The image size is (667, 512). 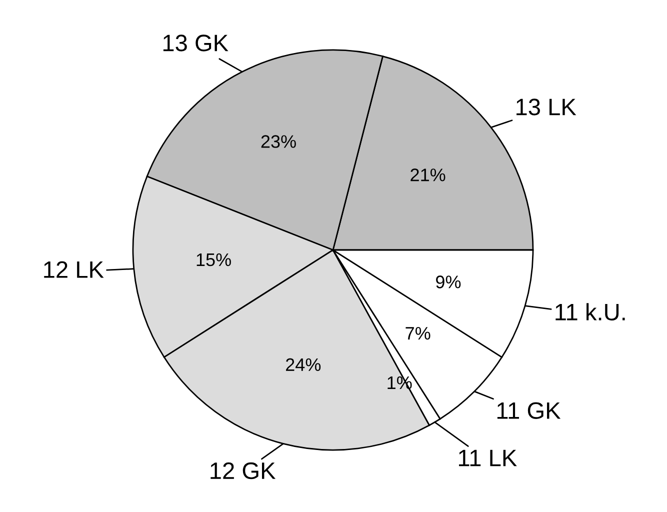 What do you see at coordinates (529, 410) in the screenshot?
I see `slice-label: 11 GK` at bounding box center [529, 410].